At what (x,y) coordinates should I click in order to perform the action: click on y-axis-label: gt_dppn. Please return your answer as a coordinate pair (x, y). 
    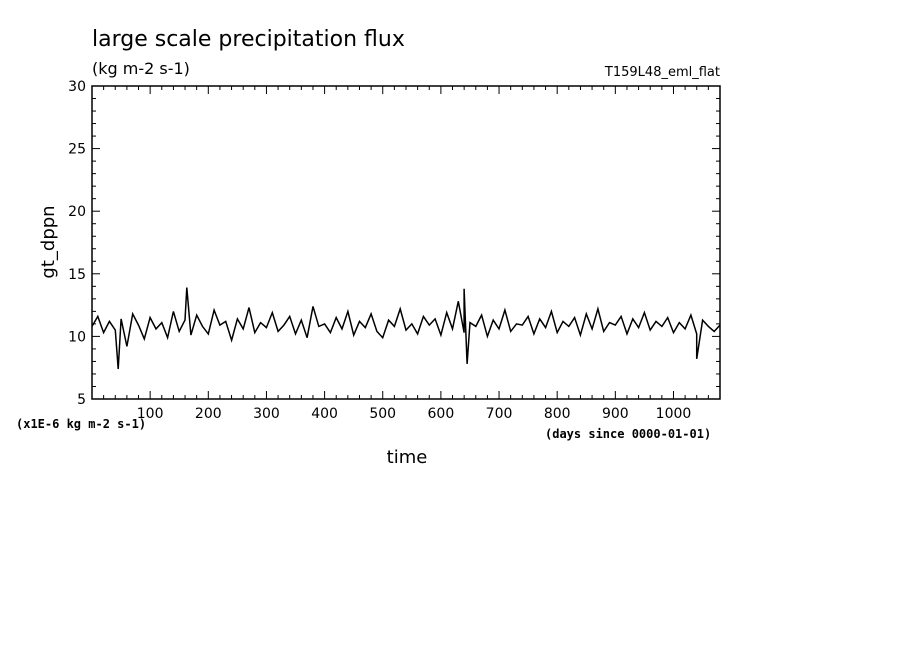
    Looking at the image, I should click on (48, 241).